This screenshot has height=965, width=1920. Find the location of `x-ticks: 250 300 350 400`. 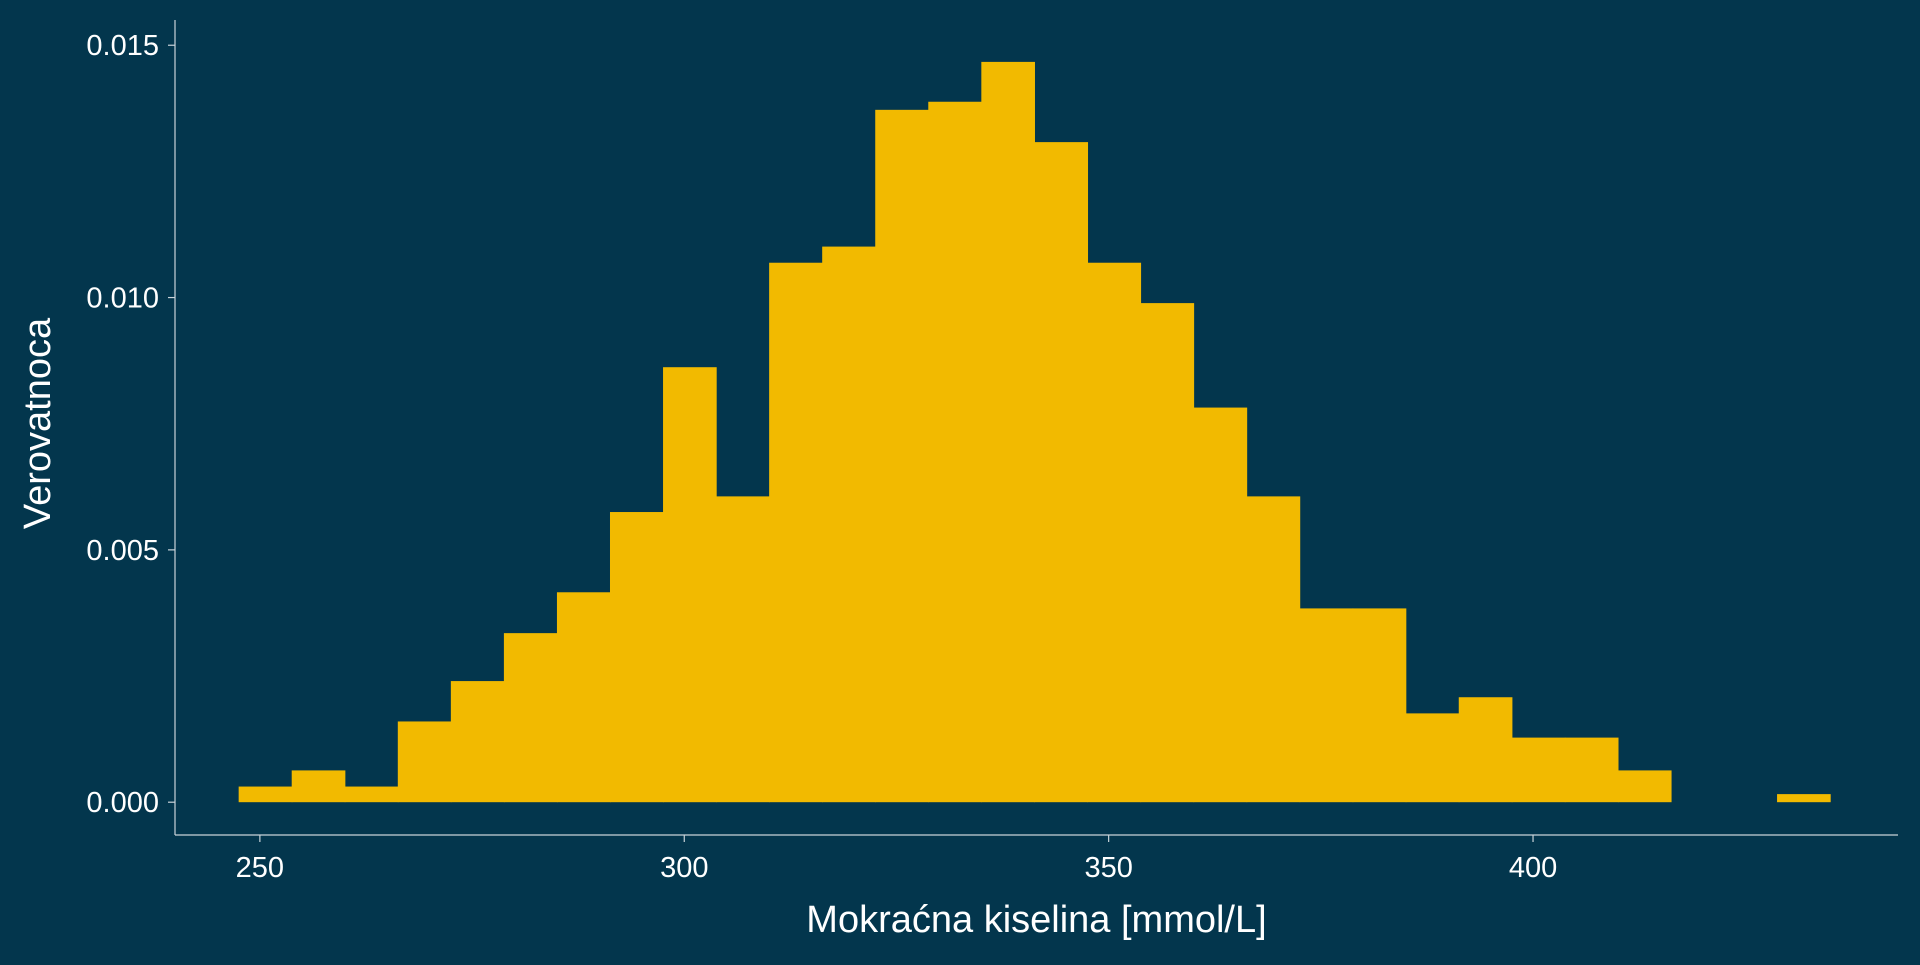

x-ticks: 250 300 350 400 is located at coordinates (896, 859).